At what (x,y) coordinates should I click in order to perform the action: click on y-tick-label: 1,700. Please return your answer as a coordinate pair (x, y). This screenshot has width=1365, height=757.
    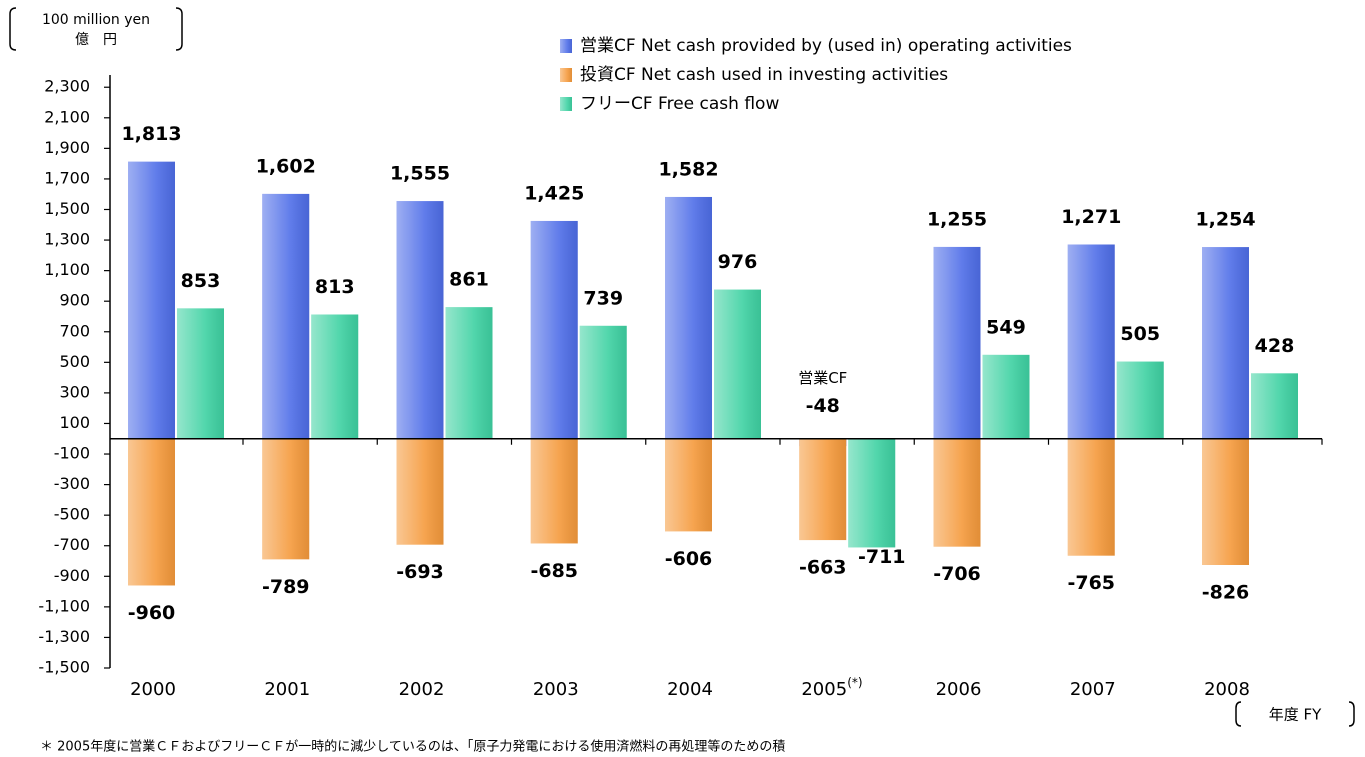
    Looking at the image, I should click on (67, 177).